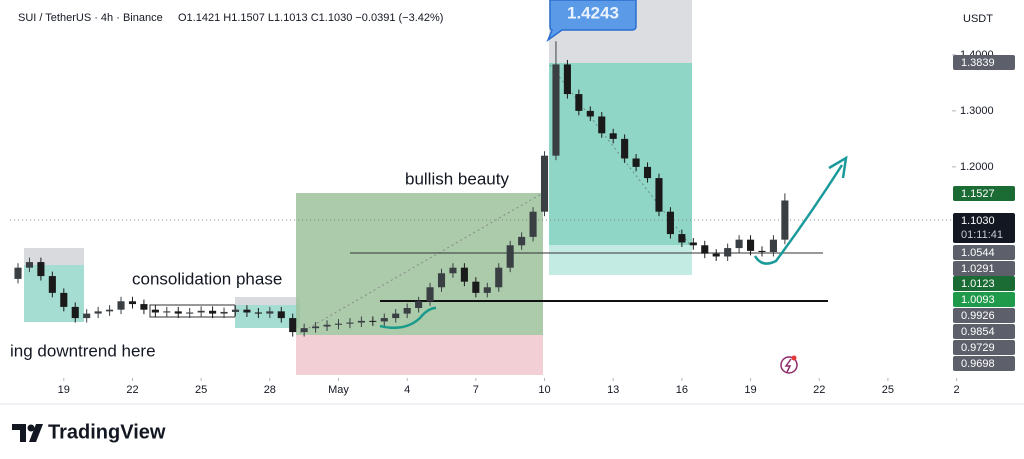 This screenshot has width=1024, height=459. Describe the element at coordinates (90, 18) in the screenshot. I see `chart-title: SUI / TetherUS · 4h · Binance` at that location.